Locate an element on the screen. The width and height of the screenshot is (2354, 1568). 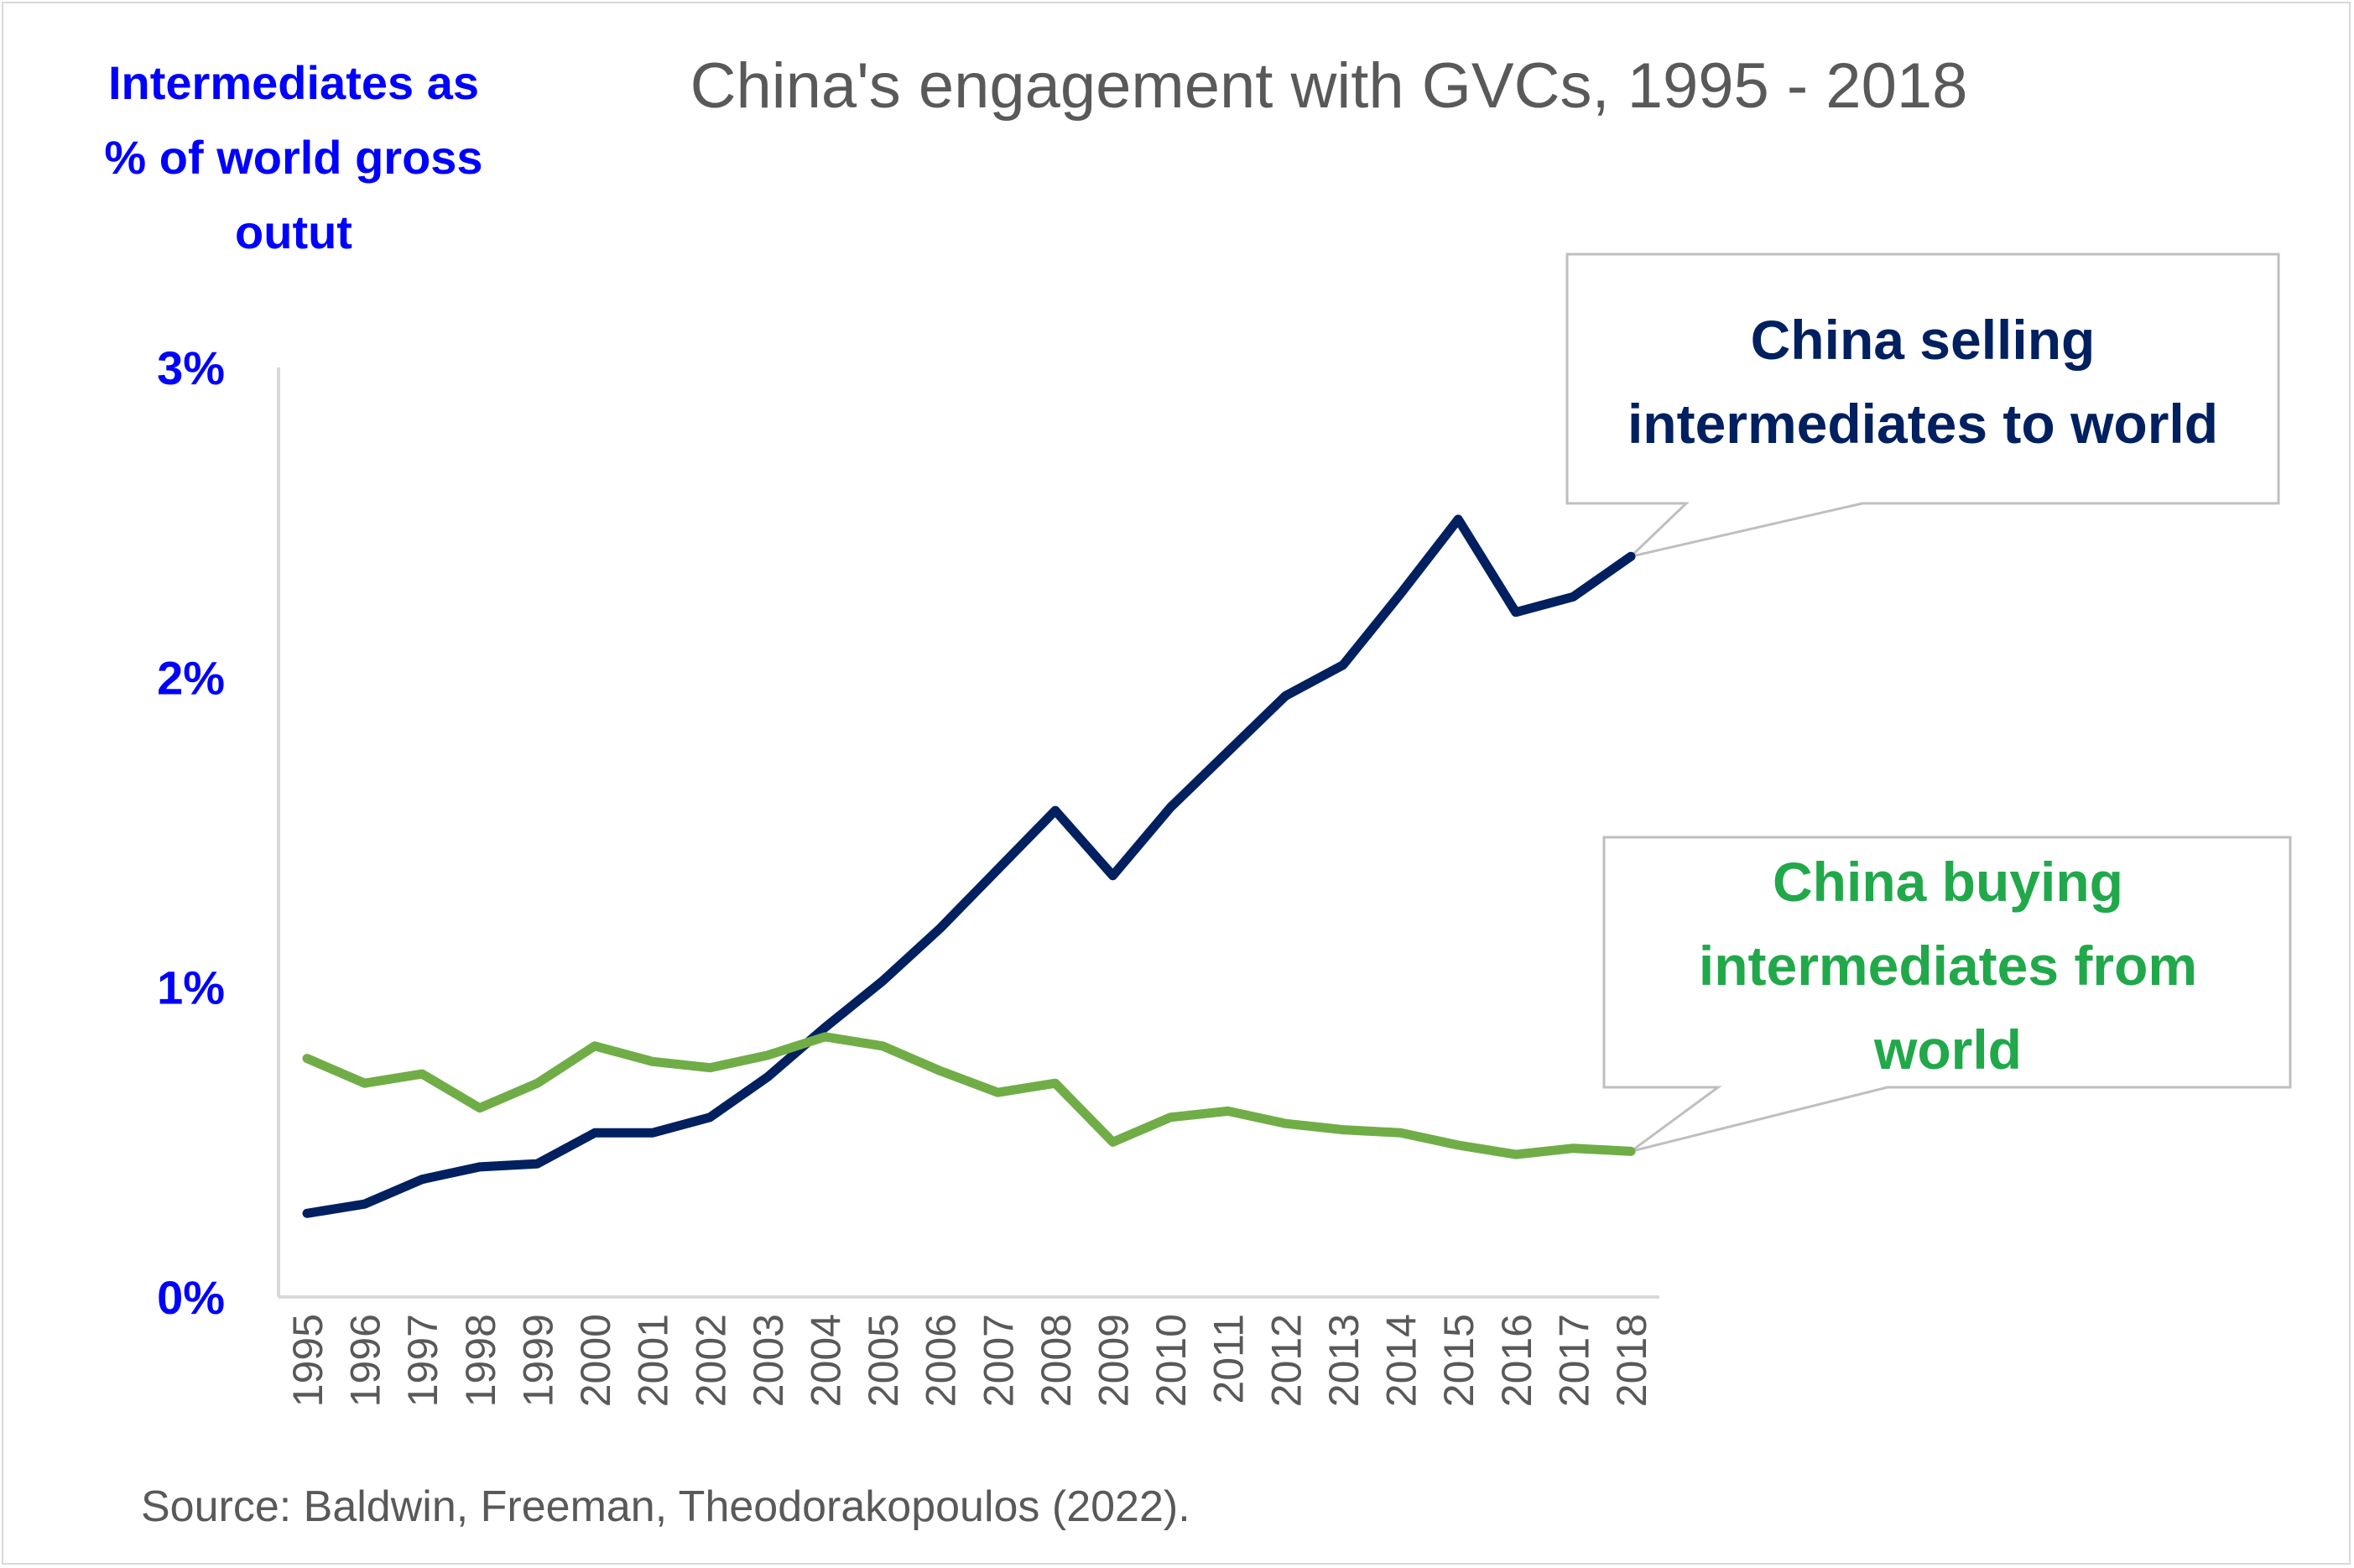
callout-buying-box is located at coordinates (1947, 995).